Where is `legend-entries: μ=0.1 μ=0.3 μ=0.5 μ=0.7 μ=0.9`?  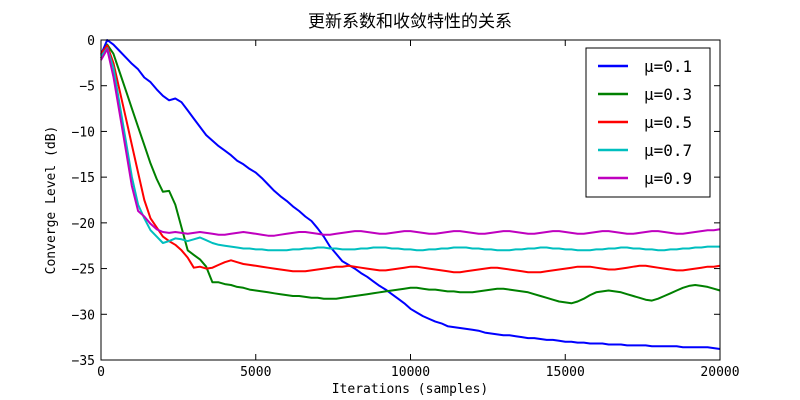
legend-entries: μ=0.1 μ=0.3 μ=0.5 μ=0.7 μ=0.9 is located at coordinates (645, 122).